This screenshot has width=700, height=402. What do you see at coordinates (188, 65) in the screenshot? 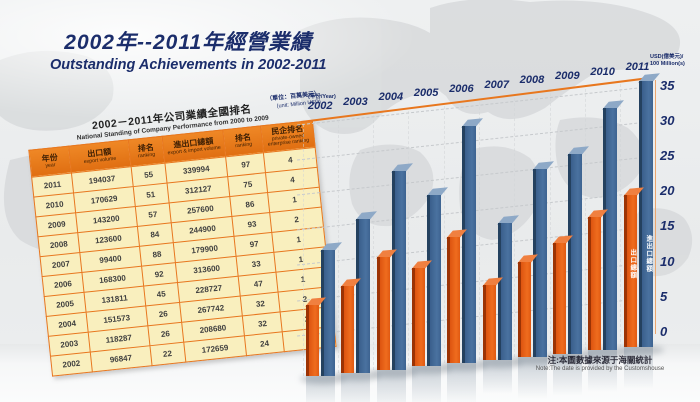
I see `page-title-en: Outstanding Achievements in 2002-2011` at bounding box center [188, 65].